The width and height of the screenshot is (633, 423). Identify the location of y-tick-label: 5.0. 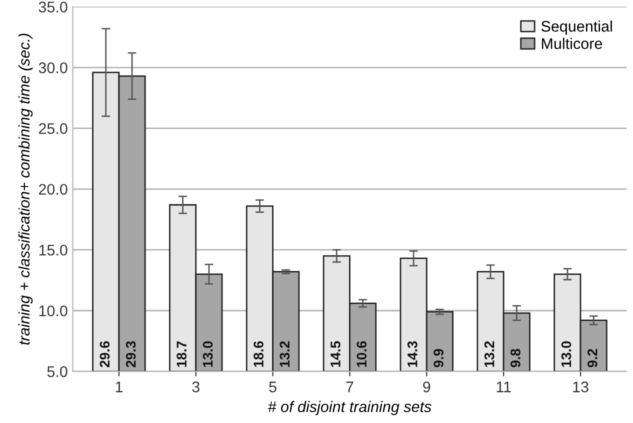
(57, 372).